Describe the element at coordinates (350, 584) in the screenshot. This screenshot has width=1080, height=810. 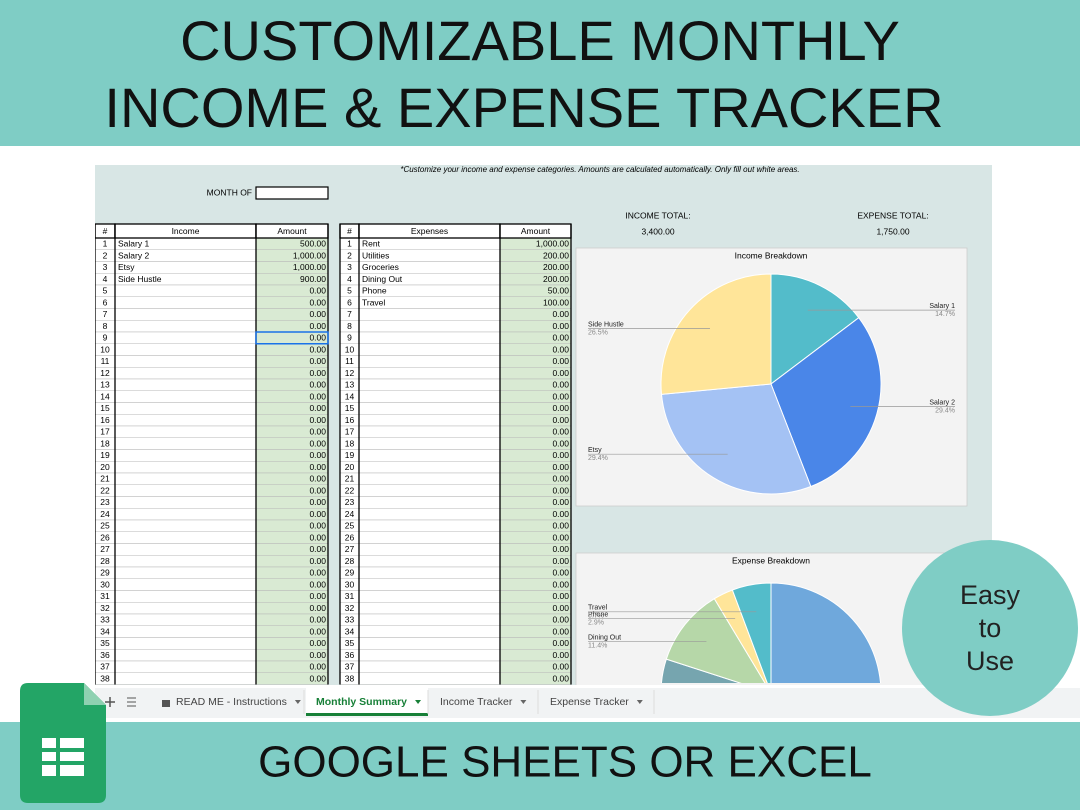
I see `row-number: 30` at that location.